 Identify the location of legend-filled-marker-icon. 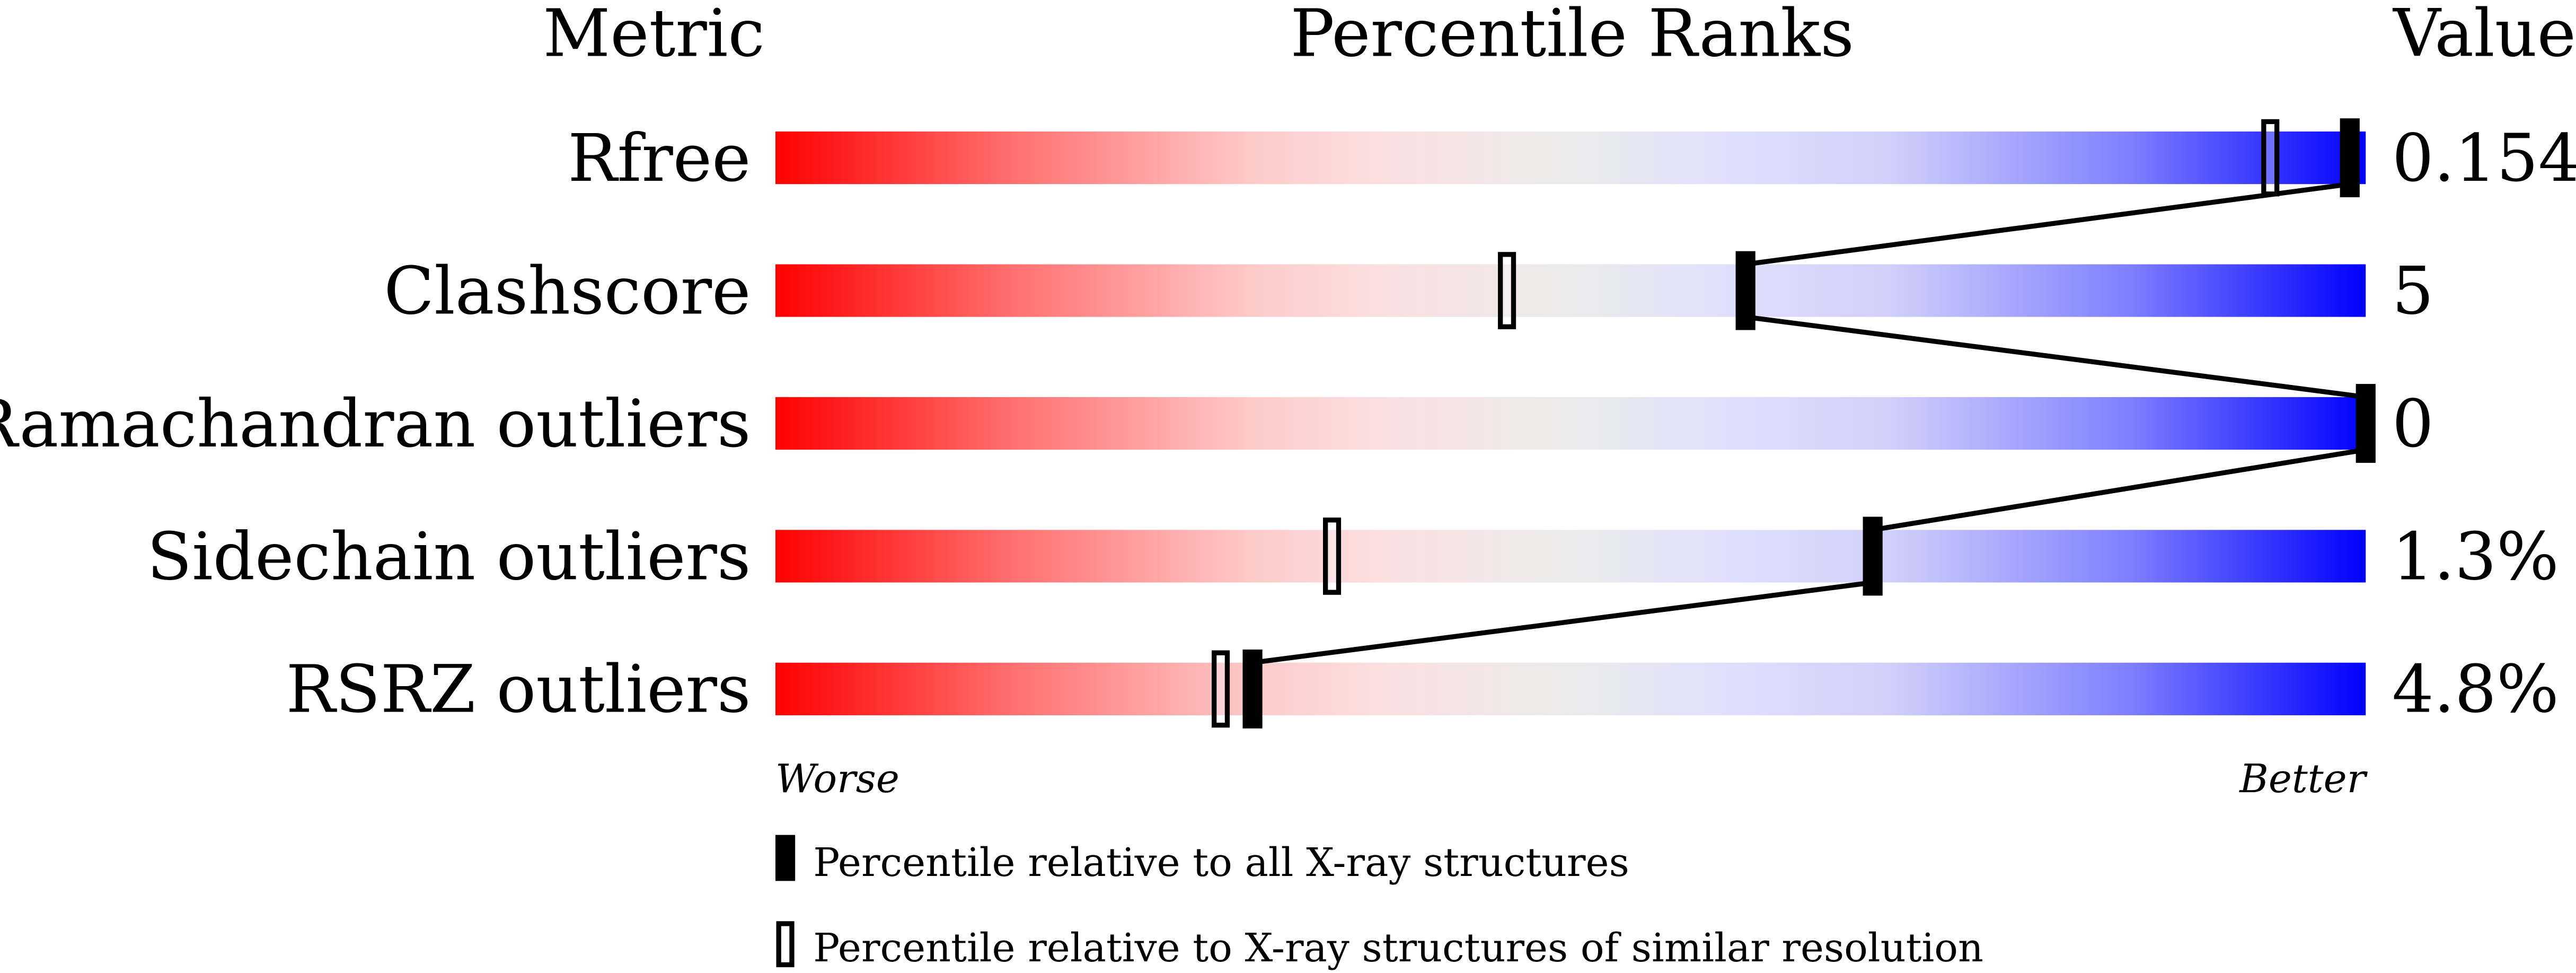
(785, 858).